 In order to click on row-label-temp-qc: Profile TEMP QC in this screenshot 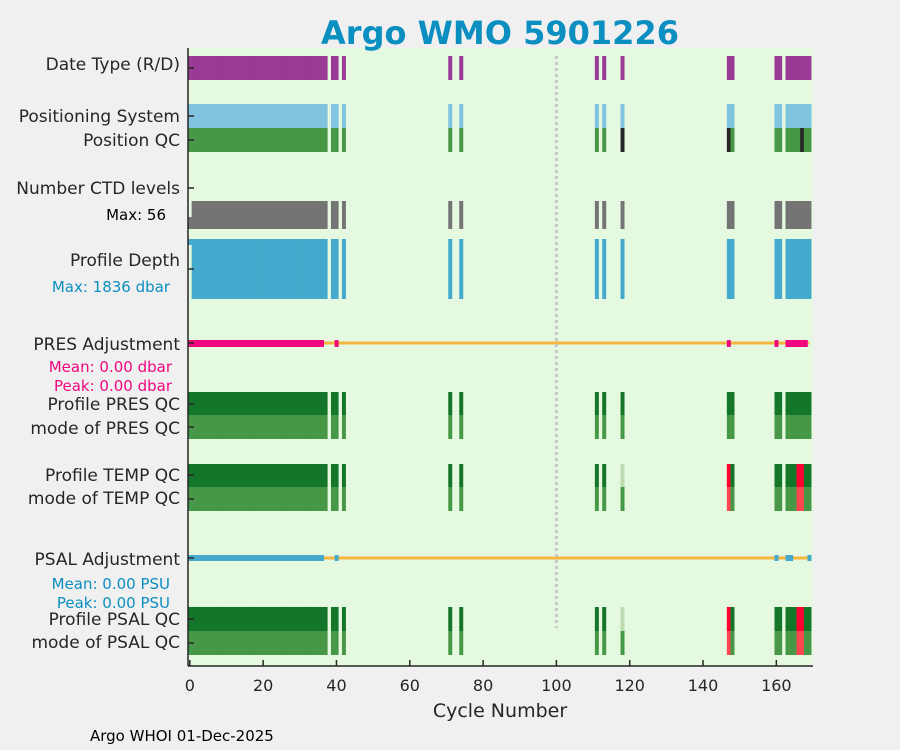, I will do `click(112, 476)`.